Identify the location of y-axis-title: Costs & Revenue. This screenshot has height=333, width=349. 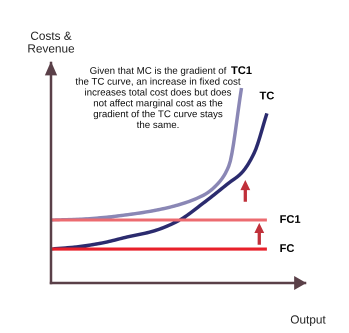
(51, 42).